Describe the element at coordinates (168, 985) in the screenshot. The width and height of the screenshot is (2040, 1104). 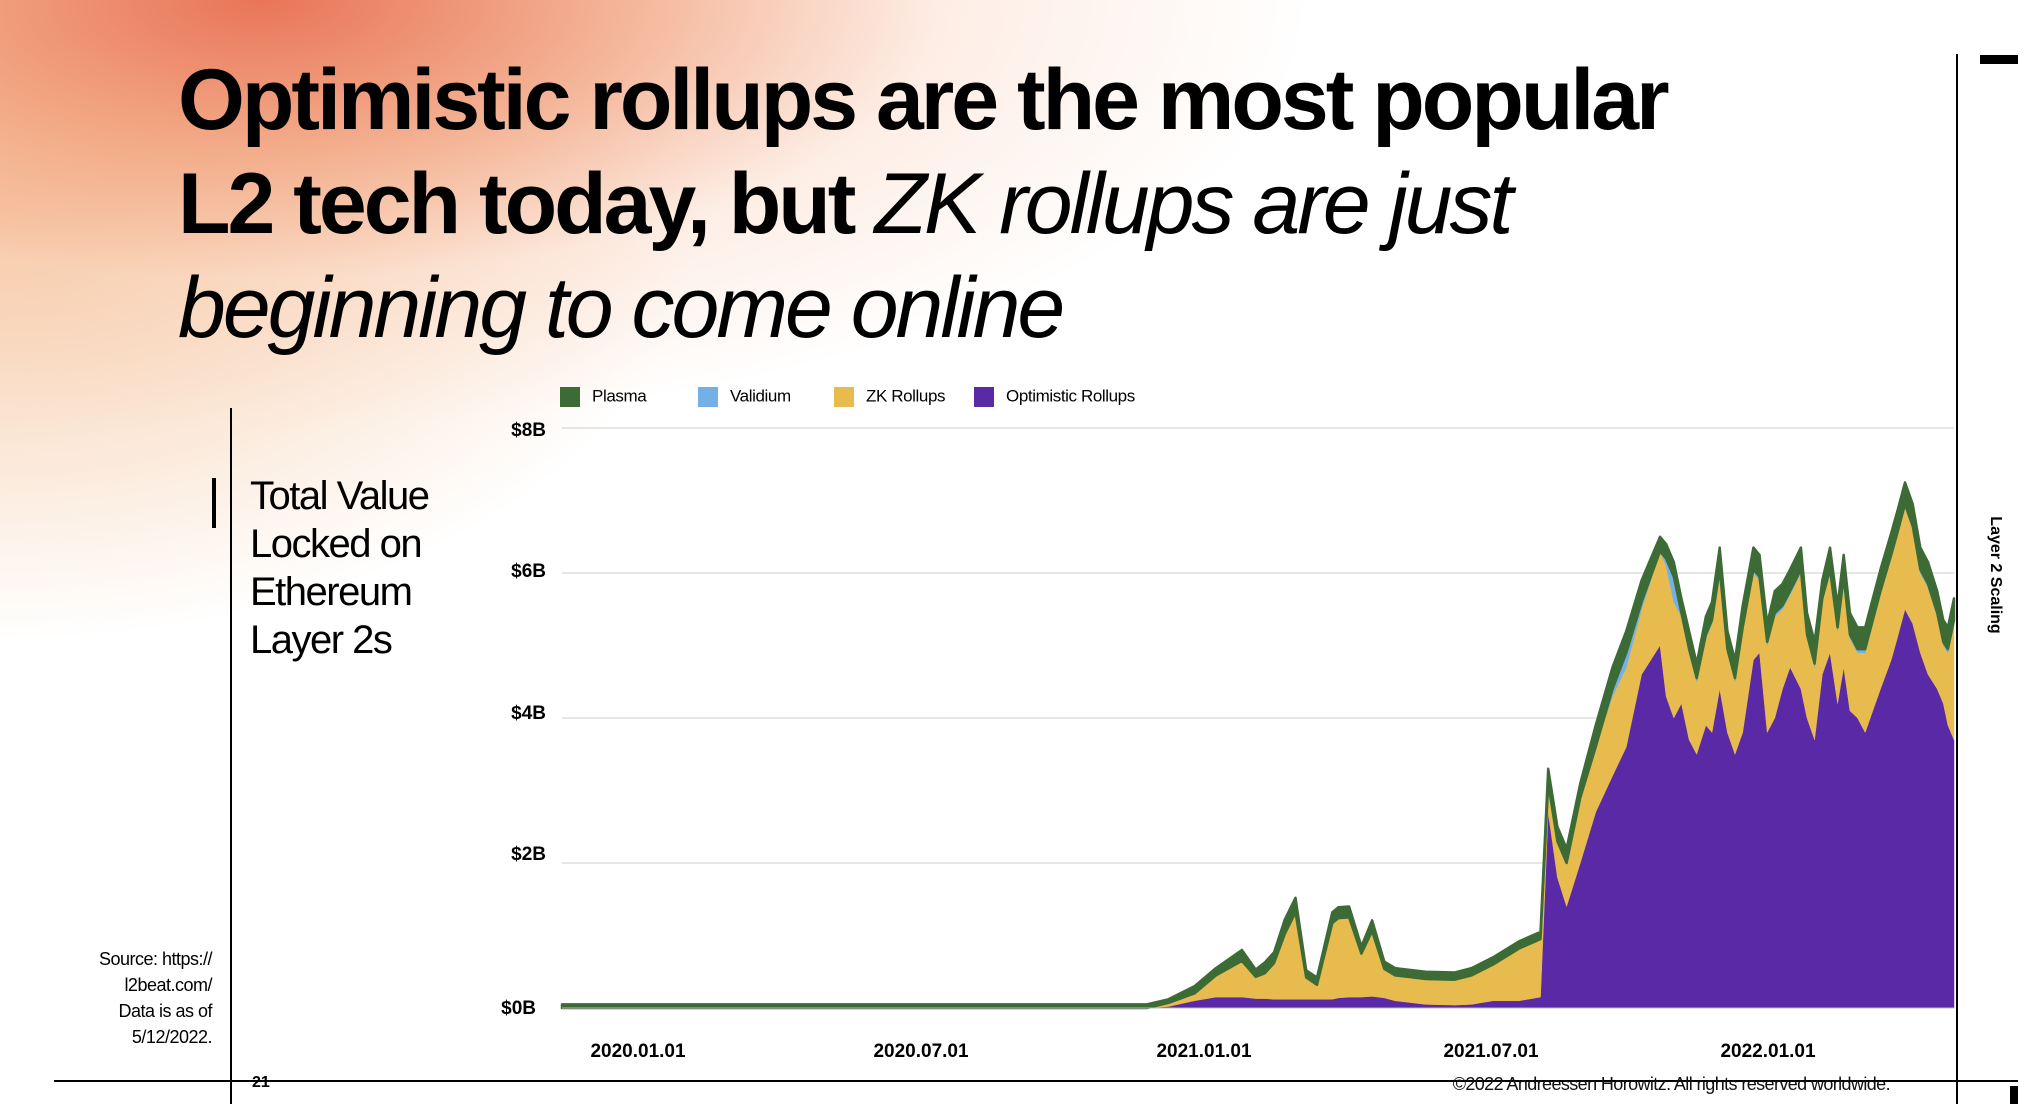
I see `source-line: l2beat.com/` at that location.